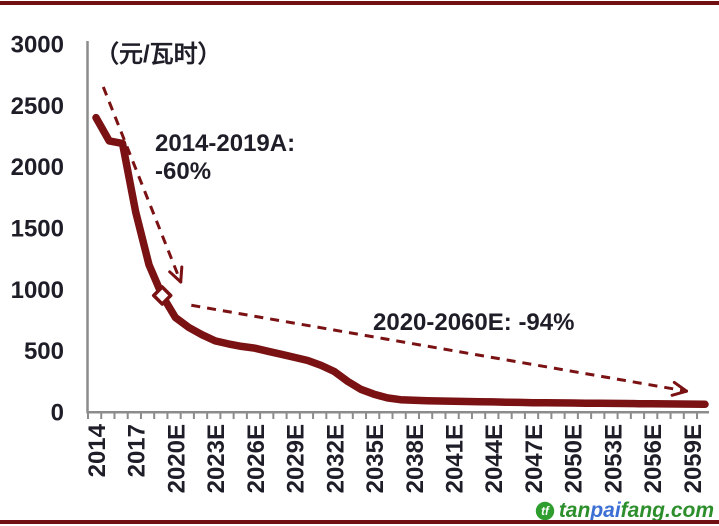  Describe the element at coordinates (574, 510) in the screenshot. I see `watermark-text-tan: tan` at that location.